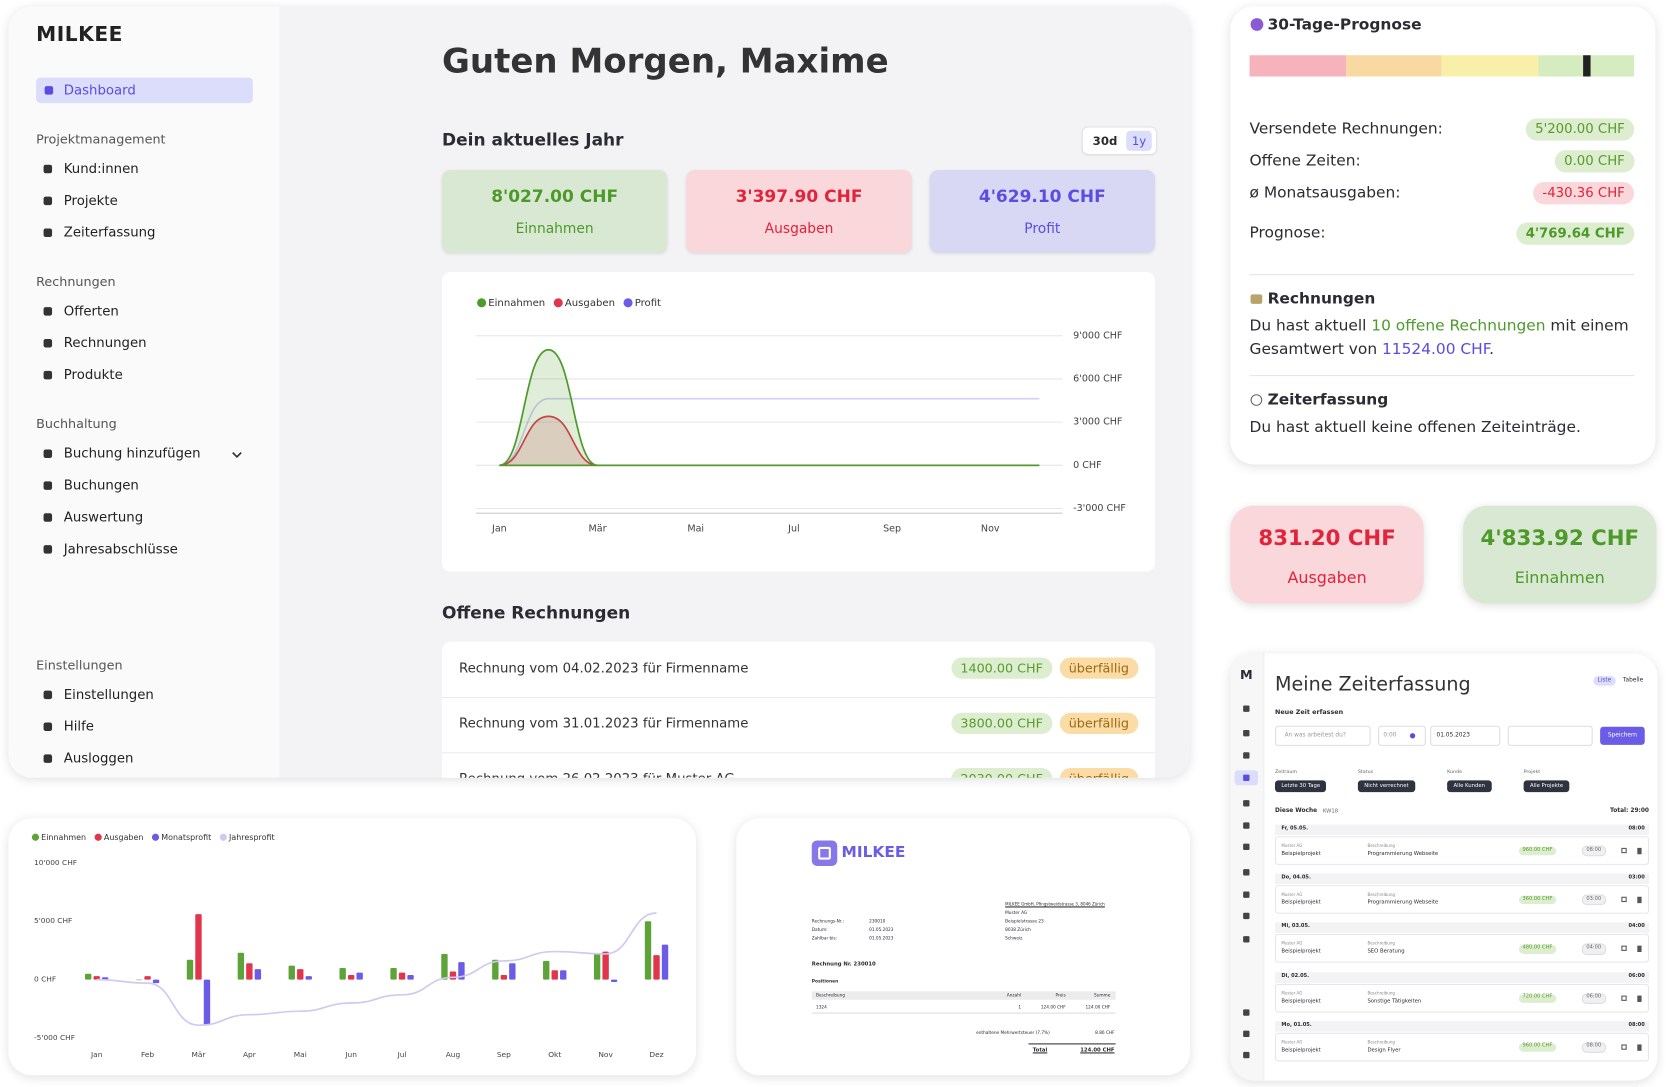 This screenshot has width=1666, height=1087. What do you see at coordinates (101, 484) in the screenshot?
I see `nav-item: Buchungen` at bounding box center [101, 484].